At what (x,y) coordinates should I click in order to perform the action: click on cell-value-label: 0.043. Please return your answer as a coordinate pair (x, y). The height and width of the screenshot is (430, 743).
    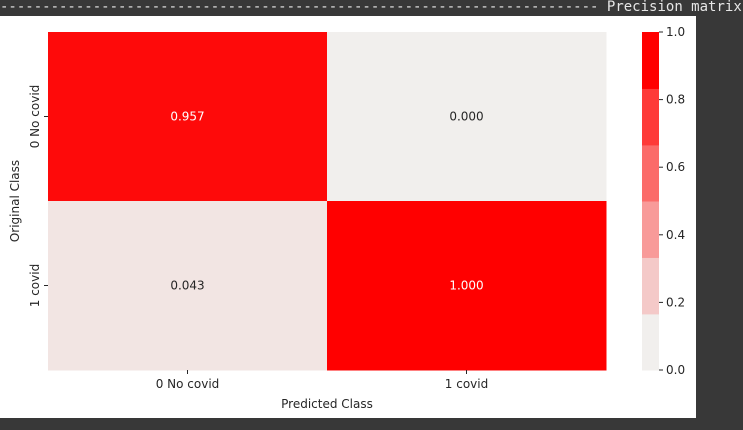
    Looking at the image, I should click on (187, 286).